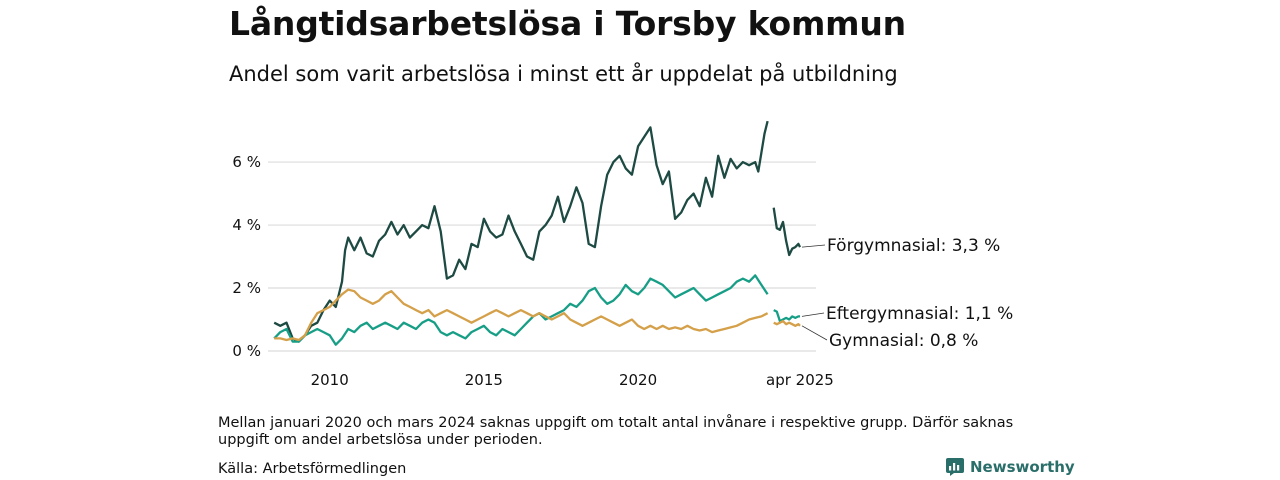 This screenshot has height=480, width=1280. I want to click on brand-logo: Newsworthy, so click(1010, 467).